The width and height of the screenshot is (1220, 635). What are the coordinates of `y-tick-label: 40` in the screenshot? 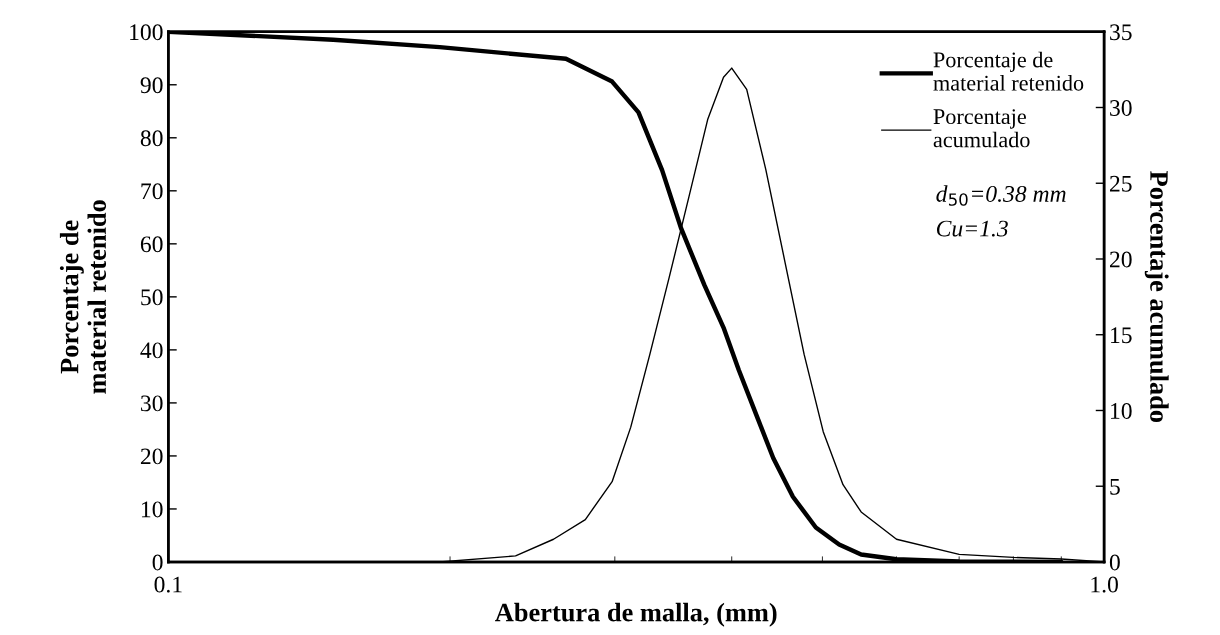 It's located at (151, 350).